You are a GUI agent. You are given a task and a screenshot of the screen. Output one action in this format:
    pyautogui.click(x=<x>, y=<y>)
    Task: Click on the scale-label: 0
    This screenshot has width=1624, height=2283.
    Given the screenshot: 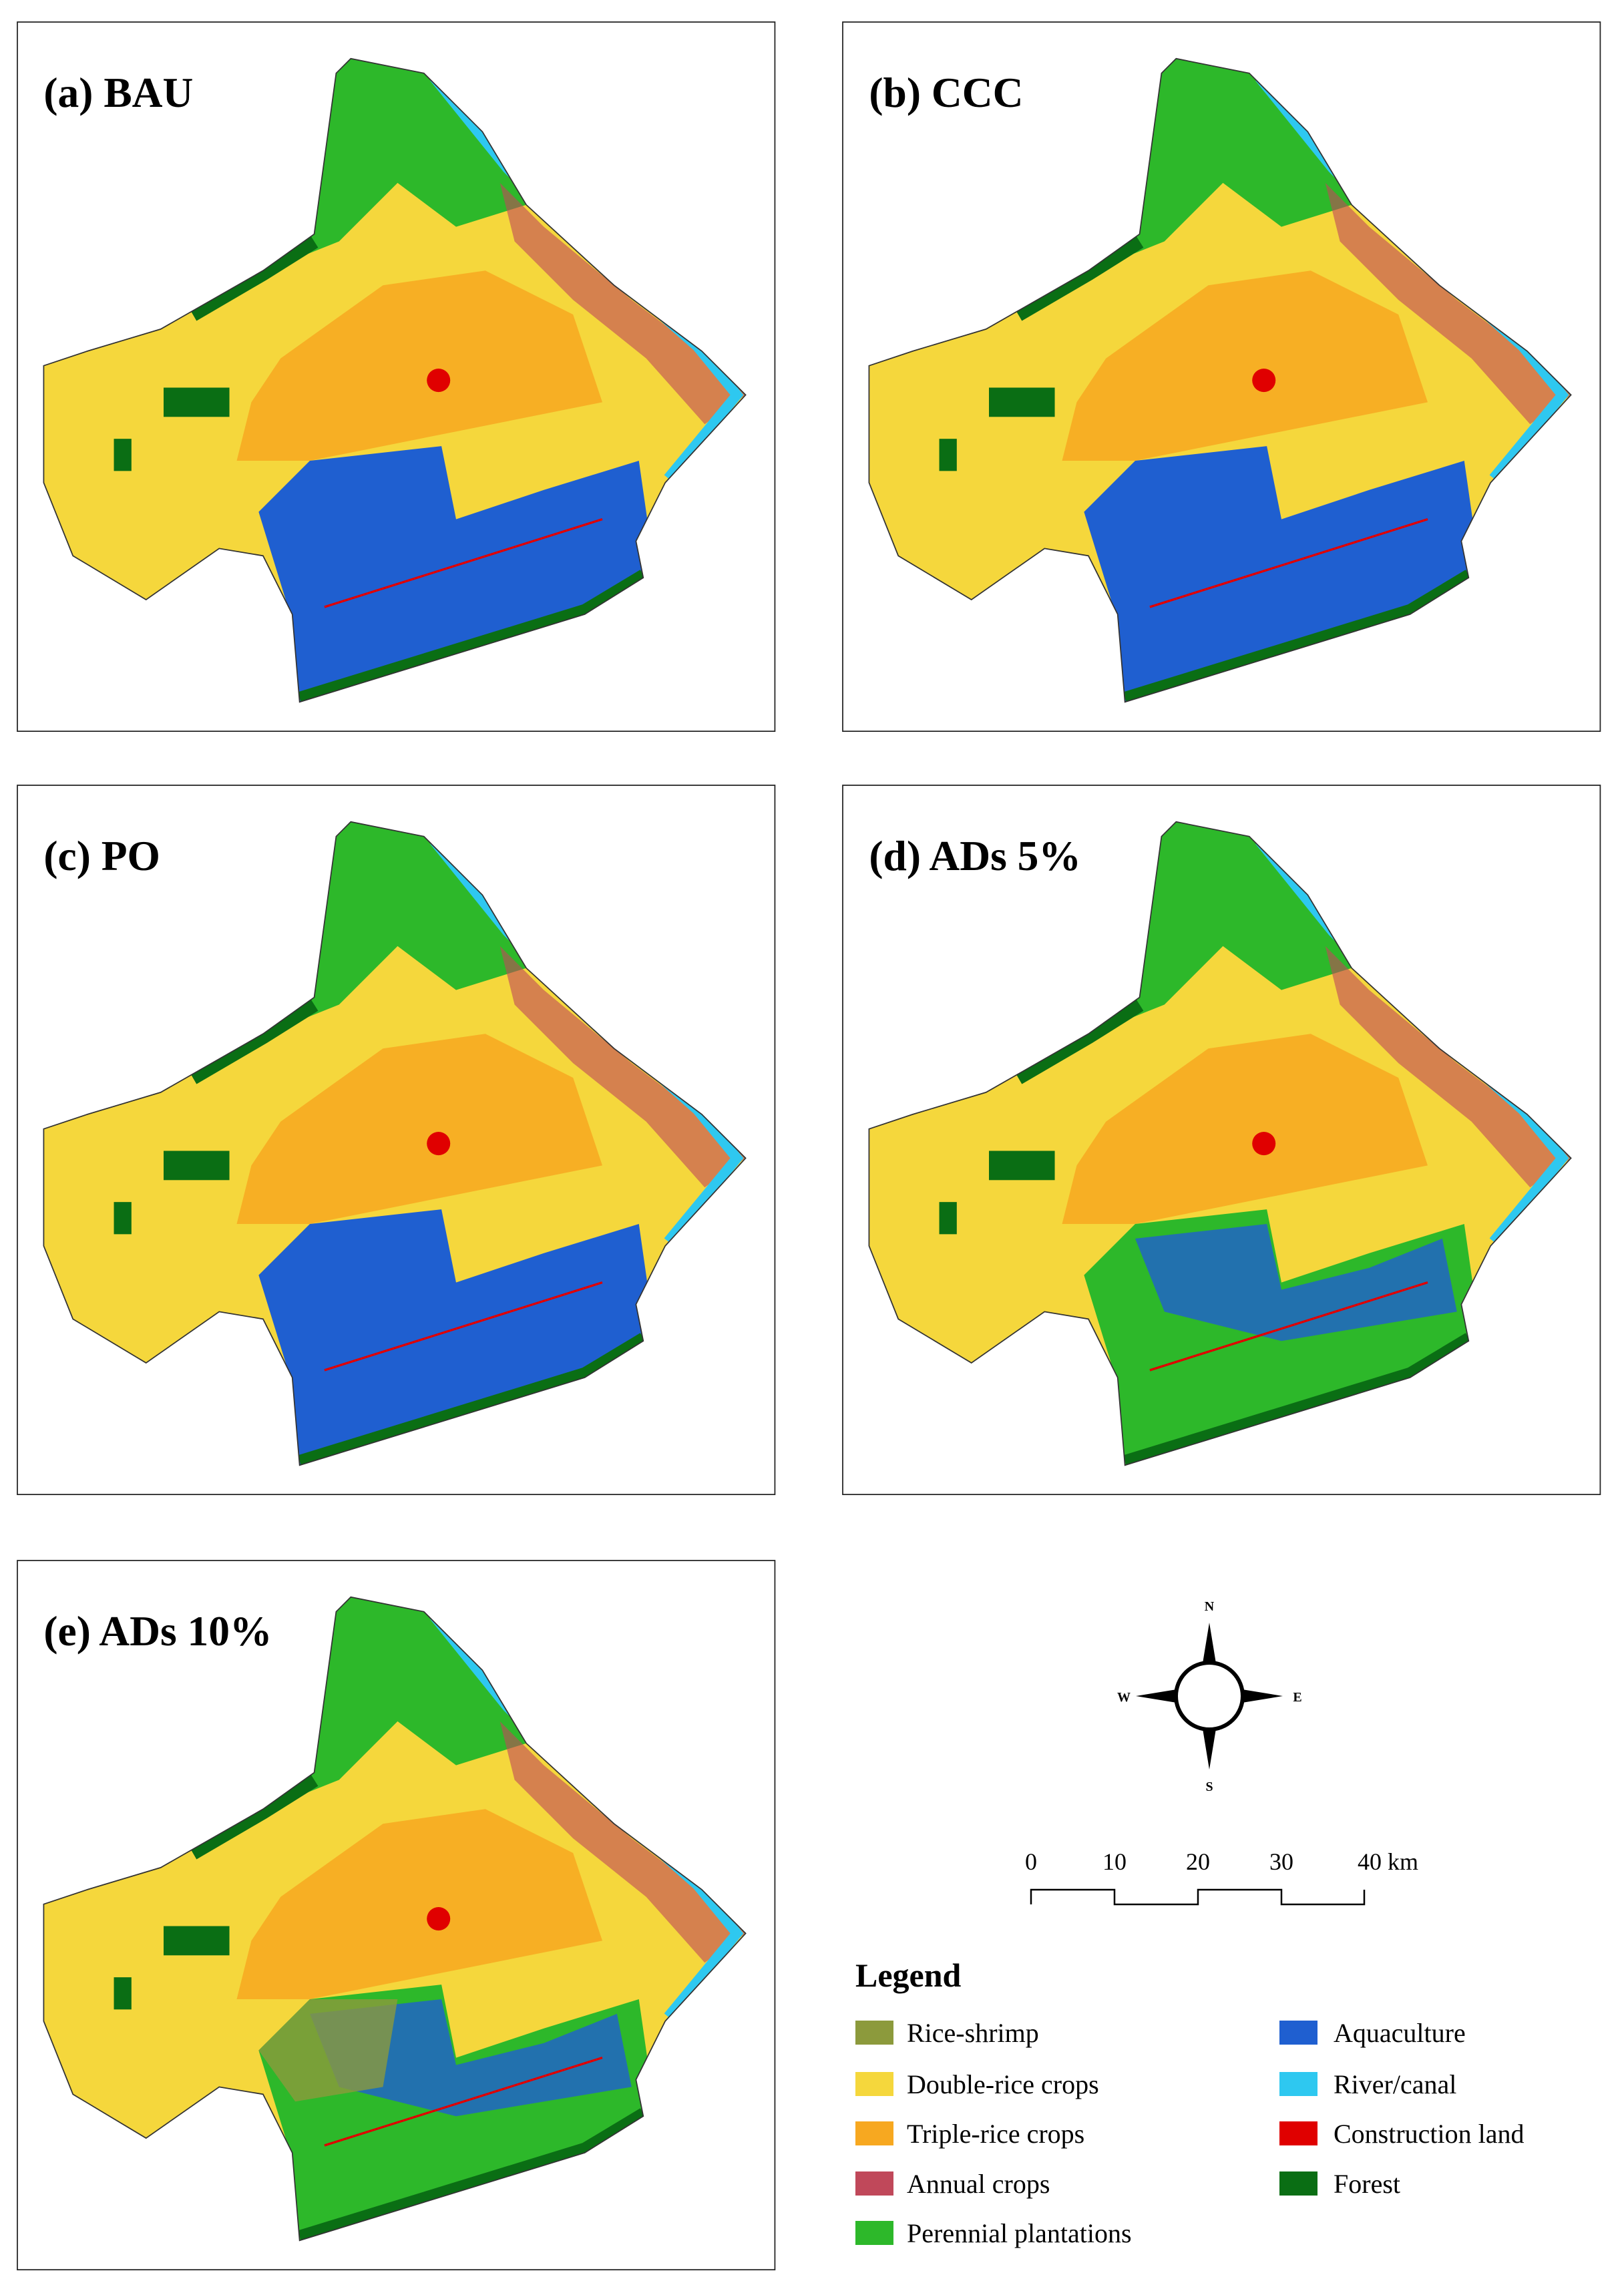 What is the action you would take?
    pyautogui.click(x=1031, y=1861)
    